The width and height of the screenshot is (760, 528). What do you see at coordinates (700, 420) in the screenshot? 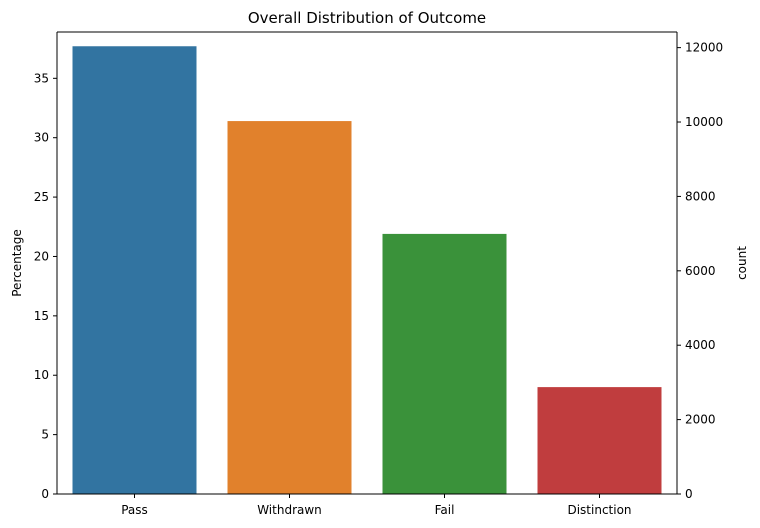
I see `y2-tick-label: 2000` at bounding box center [700, 420].